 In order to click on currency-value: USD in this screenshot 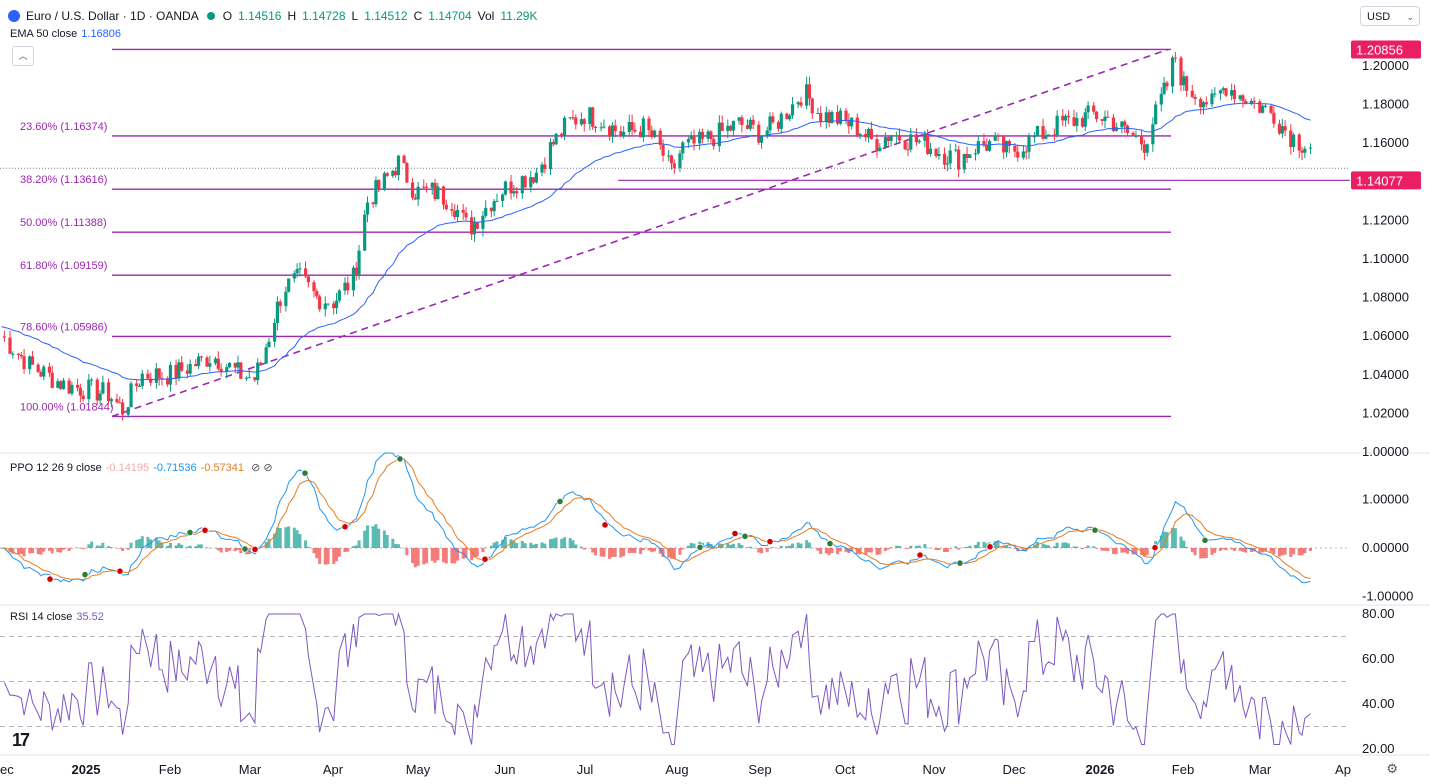, I will do `click(1379, 17)`.